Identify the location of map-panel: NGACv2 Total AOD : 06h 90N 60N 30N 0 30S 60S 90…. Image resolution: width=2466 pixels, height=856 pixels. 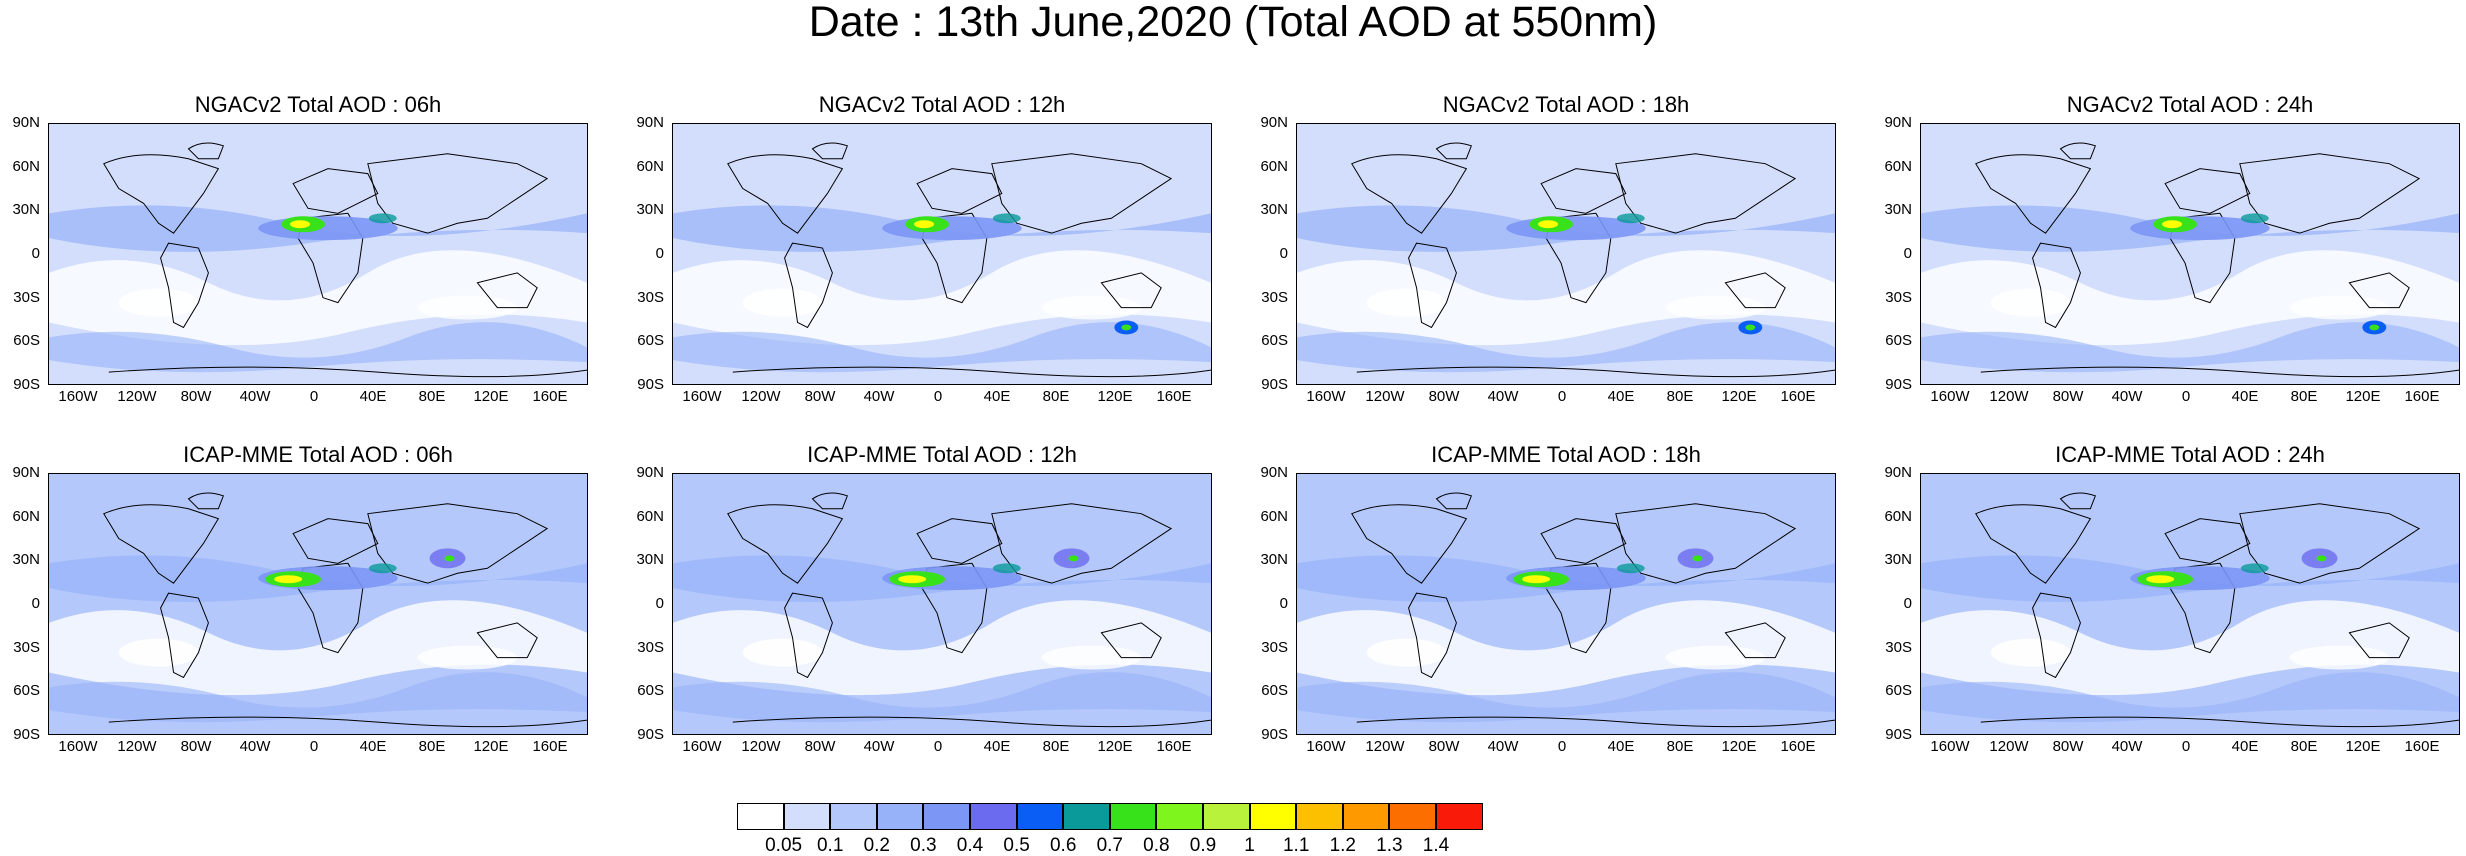
(294, 249).